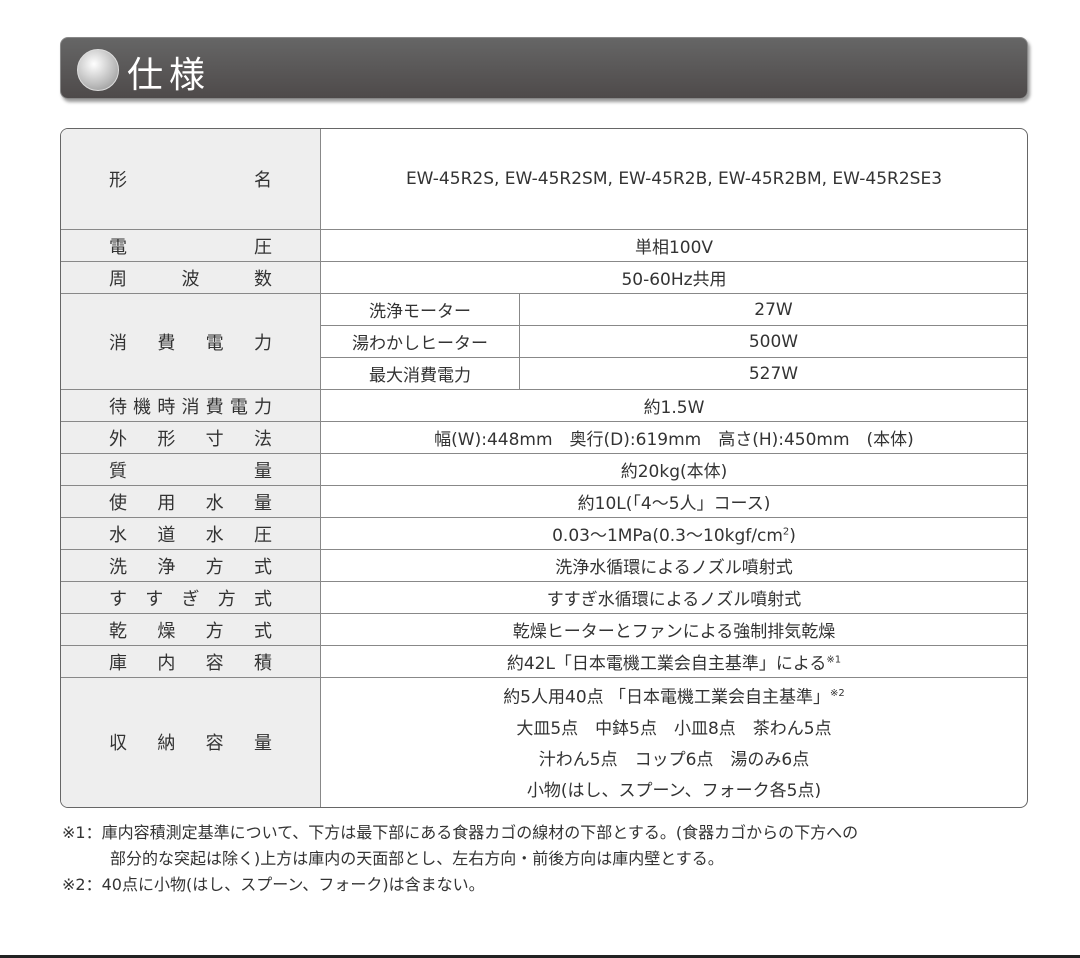  What do you see at coordinates (191, 246) in the screenshot?
I see `row-label: 電圧` at bounding box center [191, 246].